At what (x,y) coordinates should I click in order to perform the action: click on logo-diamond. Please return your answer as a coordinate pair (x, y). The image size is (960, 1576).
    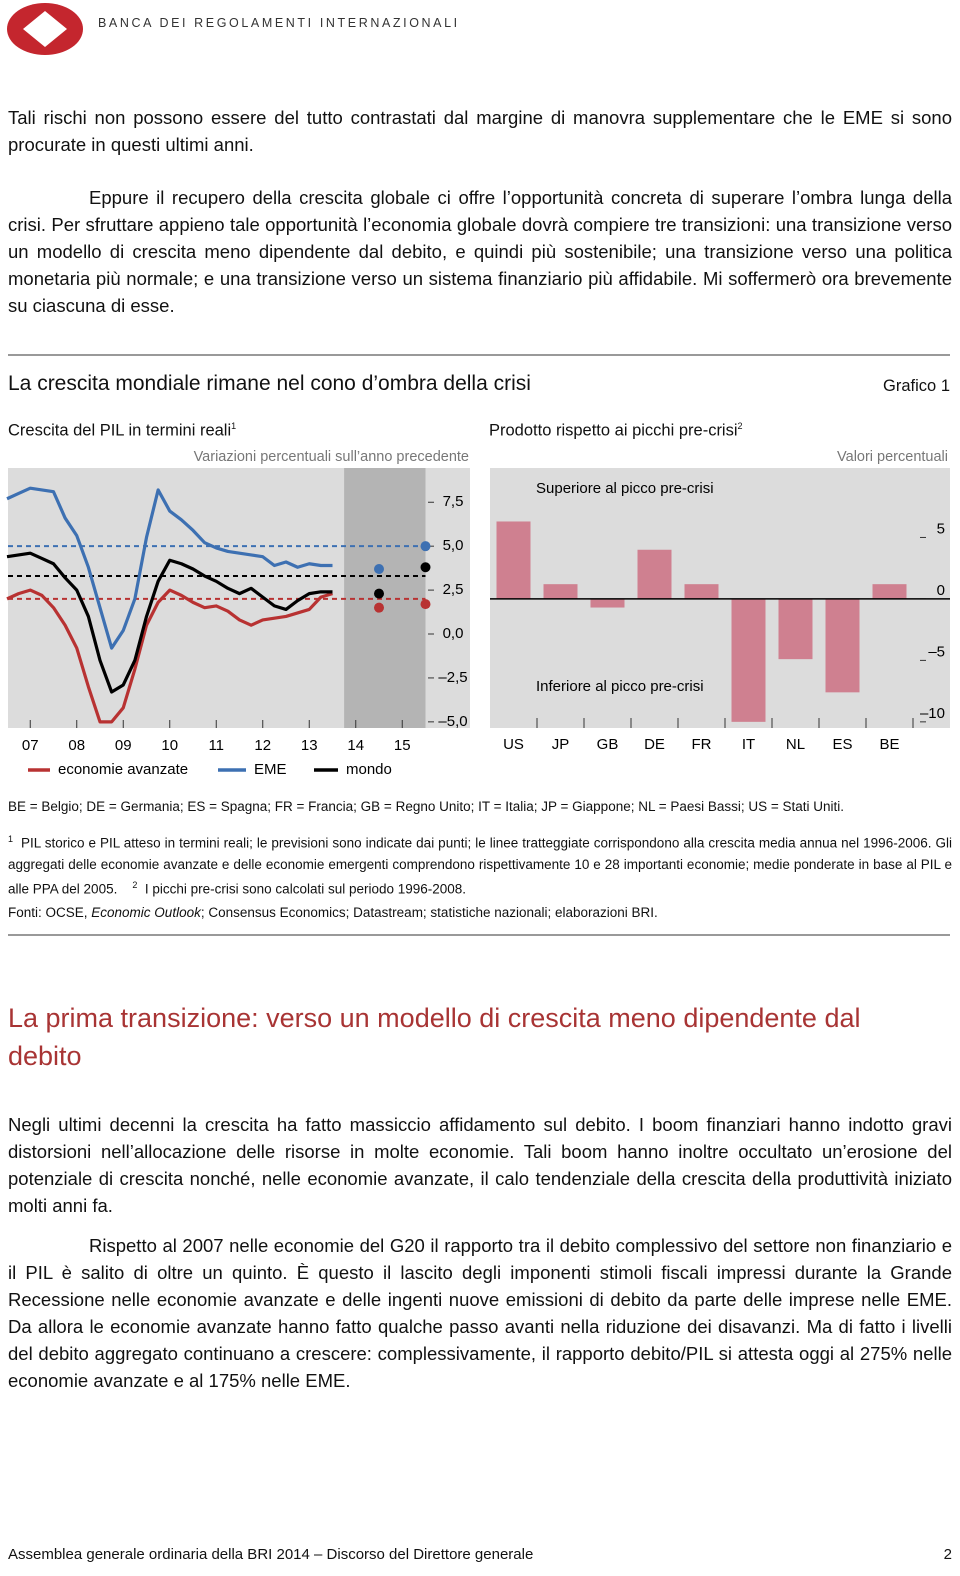
    Looking at the image, I should click on (45, 29).